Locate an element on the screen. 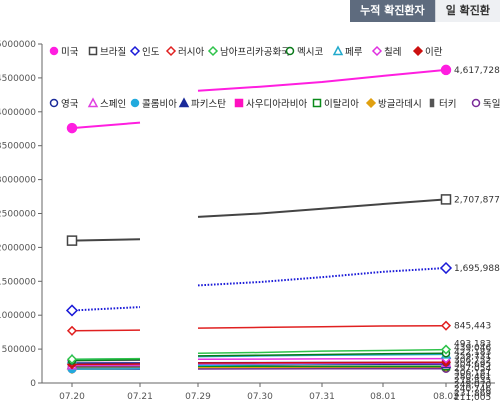  legend-item-14: 사우디아라비아 is located at coordinates (271, 104).